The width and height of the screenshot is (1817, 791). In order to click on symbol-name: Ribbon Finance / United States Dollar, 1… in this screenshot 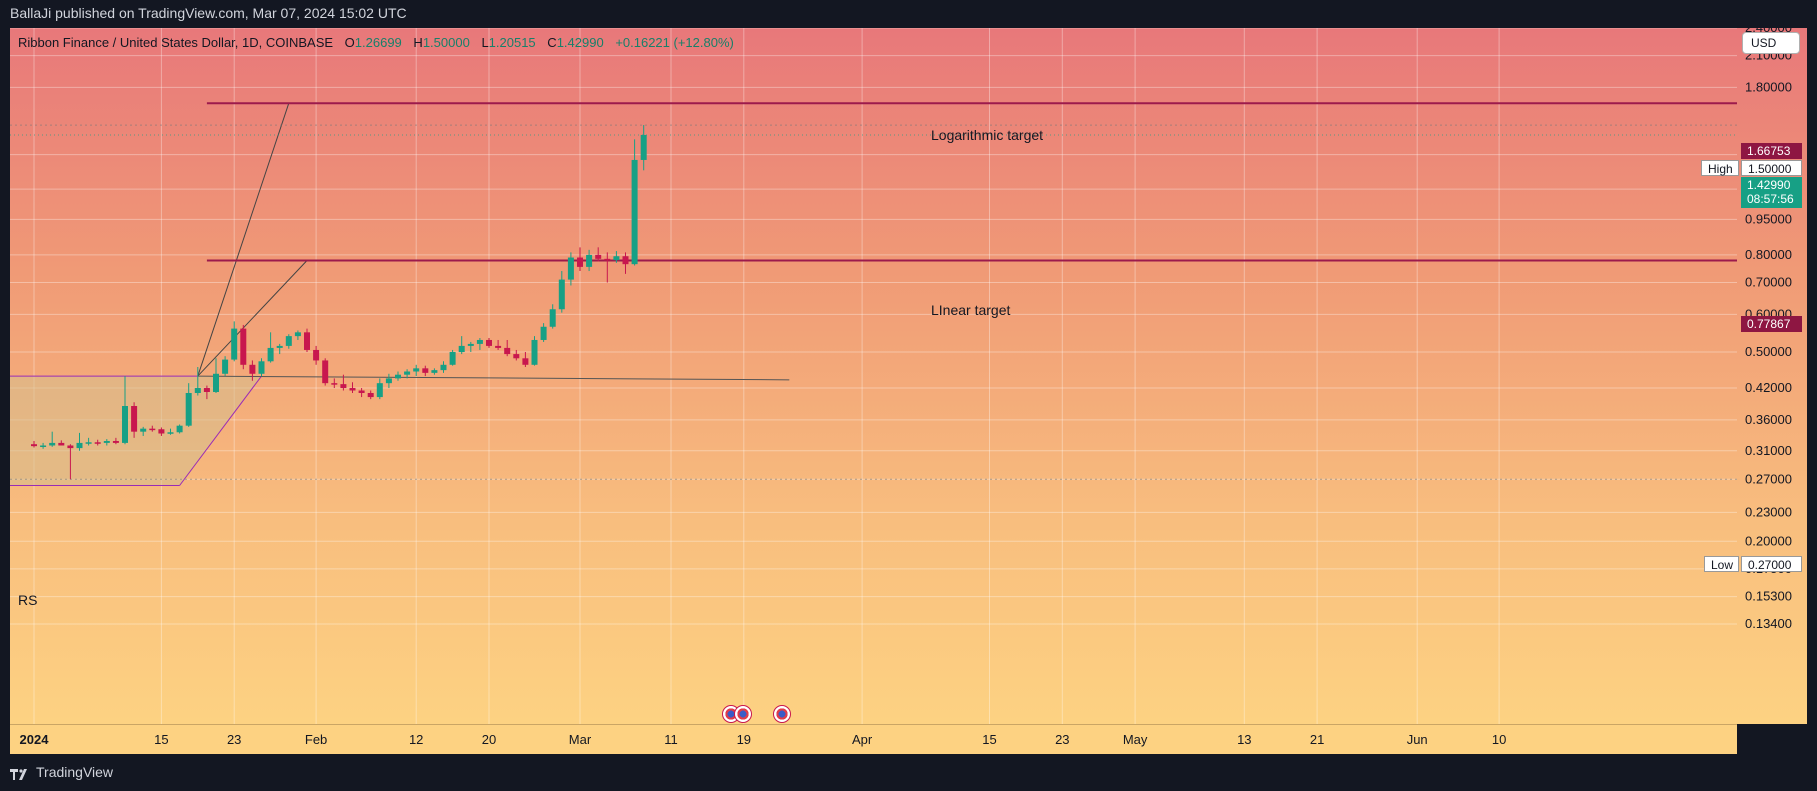, I will do `click(176, 42)`.